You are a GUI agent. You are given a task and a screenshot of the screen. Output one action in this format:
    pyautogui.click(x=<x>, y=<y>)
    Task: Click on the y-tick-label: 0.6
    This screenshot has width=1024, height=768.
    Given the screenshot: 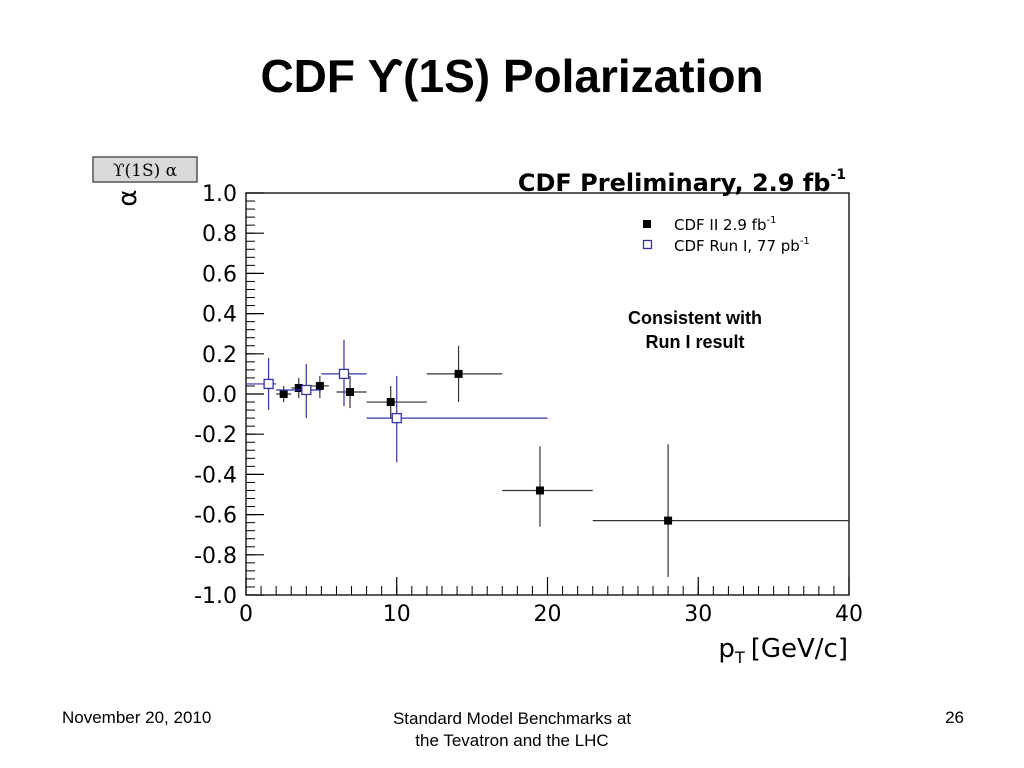 What is the action you would take?
    pyautogui.click(x=219, y=274)
    